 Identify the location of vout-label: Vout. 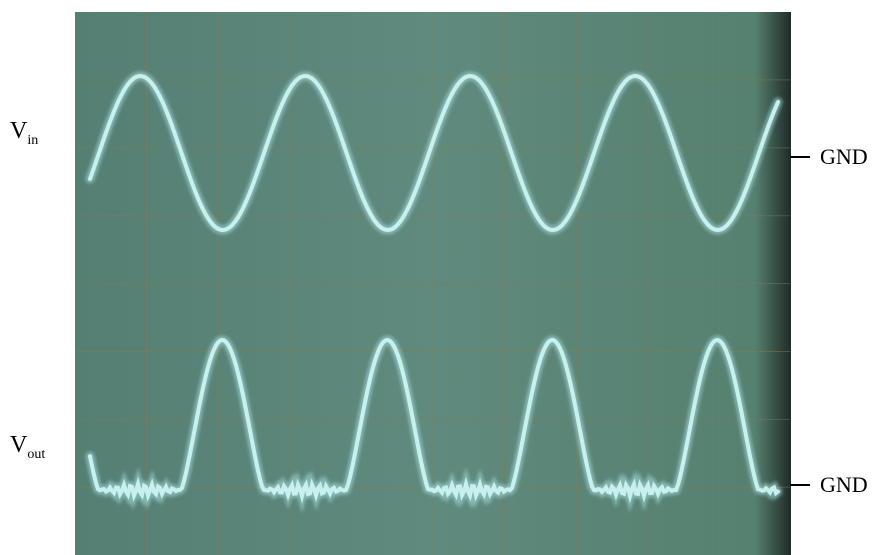
(27, 447).